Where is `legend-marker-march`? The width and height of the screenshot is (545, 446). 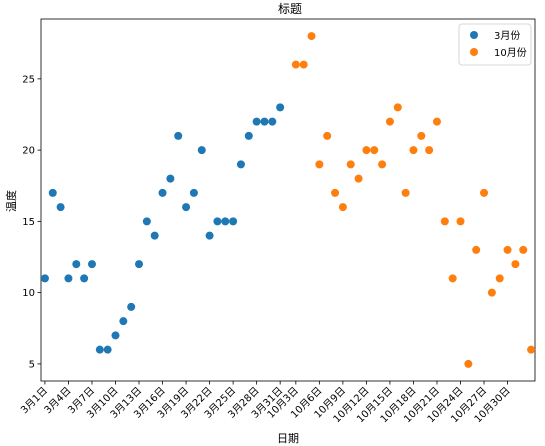 legend-marker-march is located at coordinates (474, 35).